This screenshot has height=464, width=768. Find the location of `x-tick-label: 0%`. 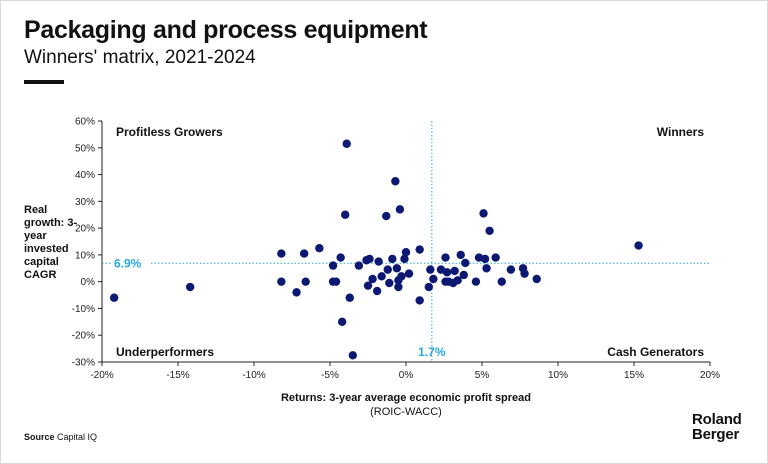

x-tick-label: 0% is located at coordinates (406, 375).